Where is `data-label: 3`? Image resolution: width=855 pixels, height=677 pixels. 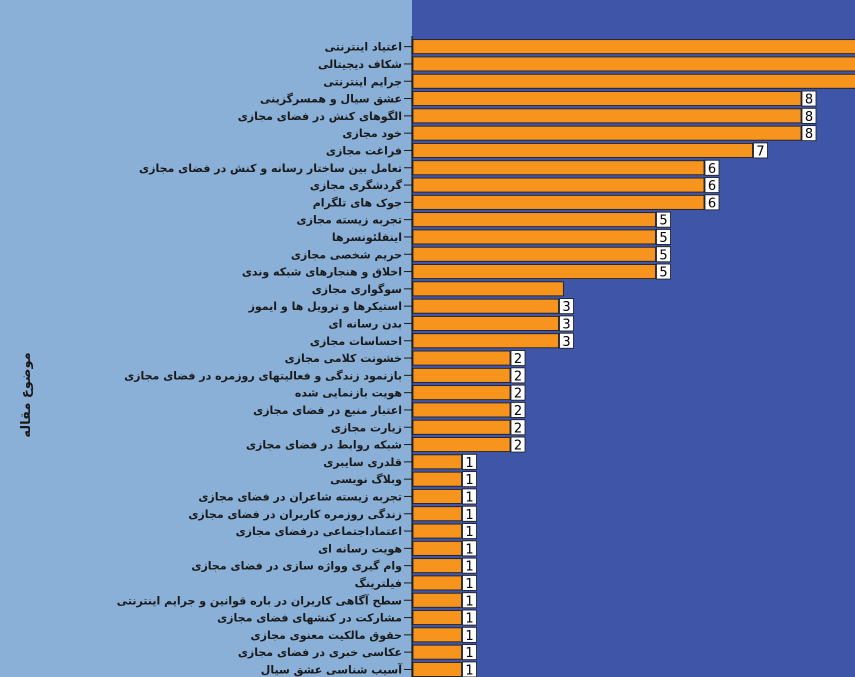
data-label: 3 is located at coordinates (566, 342).